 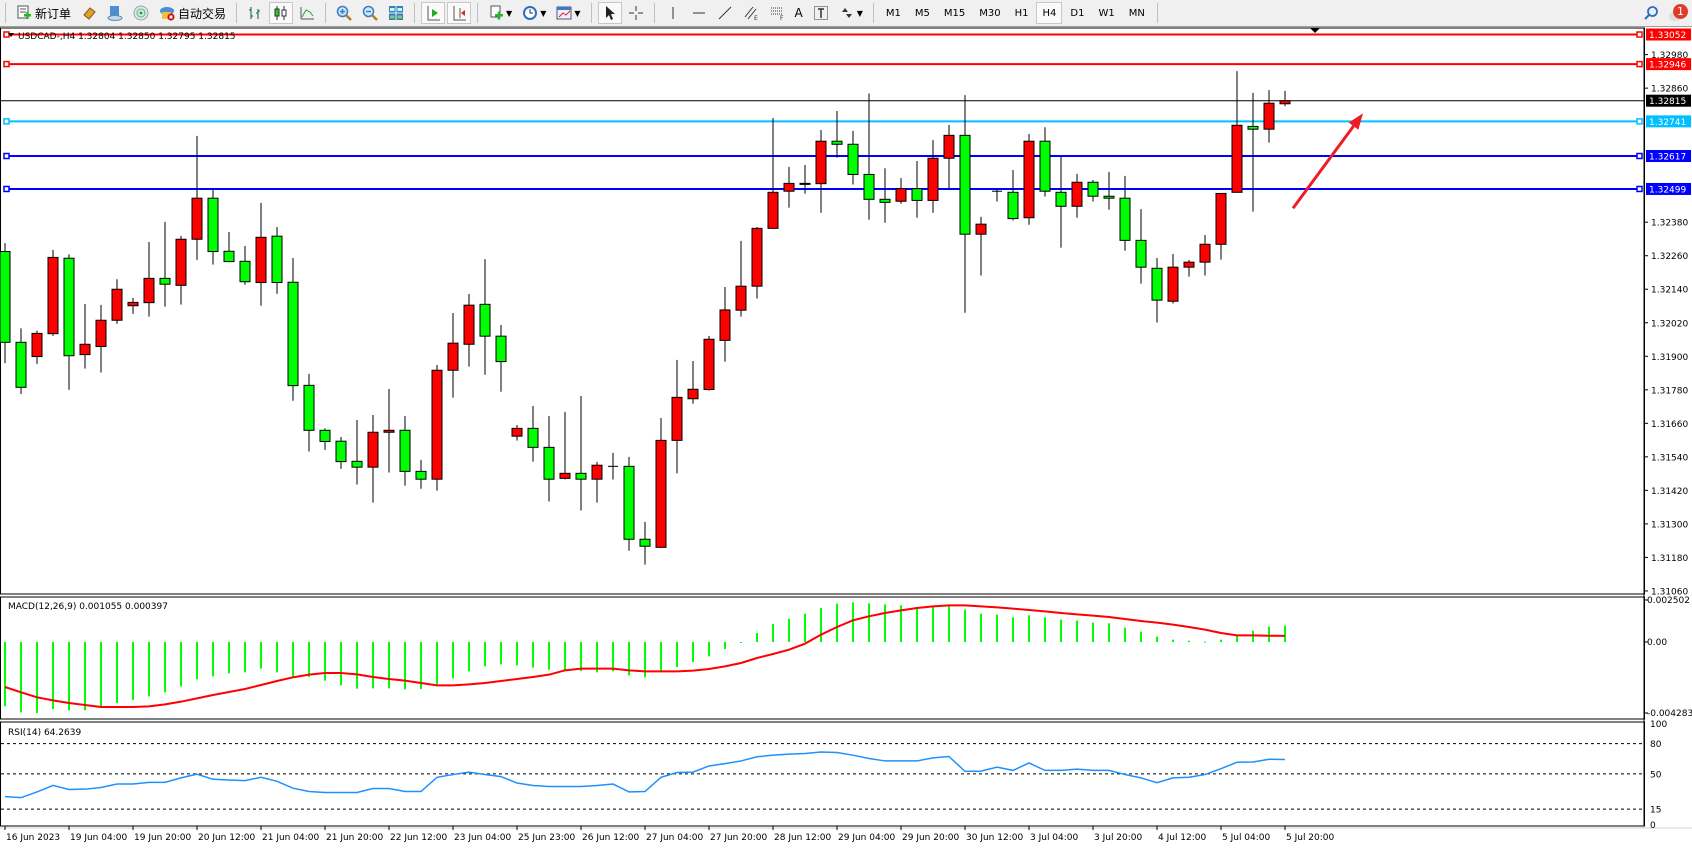 What do you see at coordinates (1669, 592) in the screenshot?
I see `price-label: 1.31060` at bounding box center [1669, 592].